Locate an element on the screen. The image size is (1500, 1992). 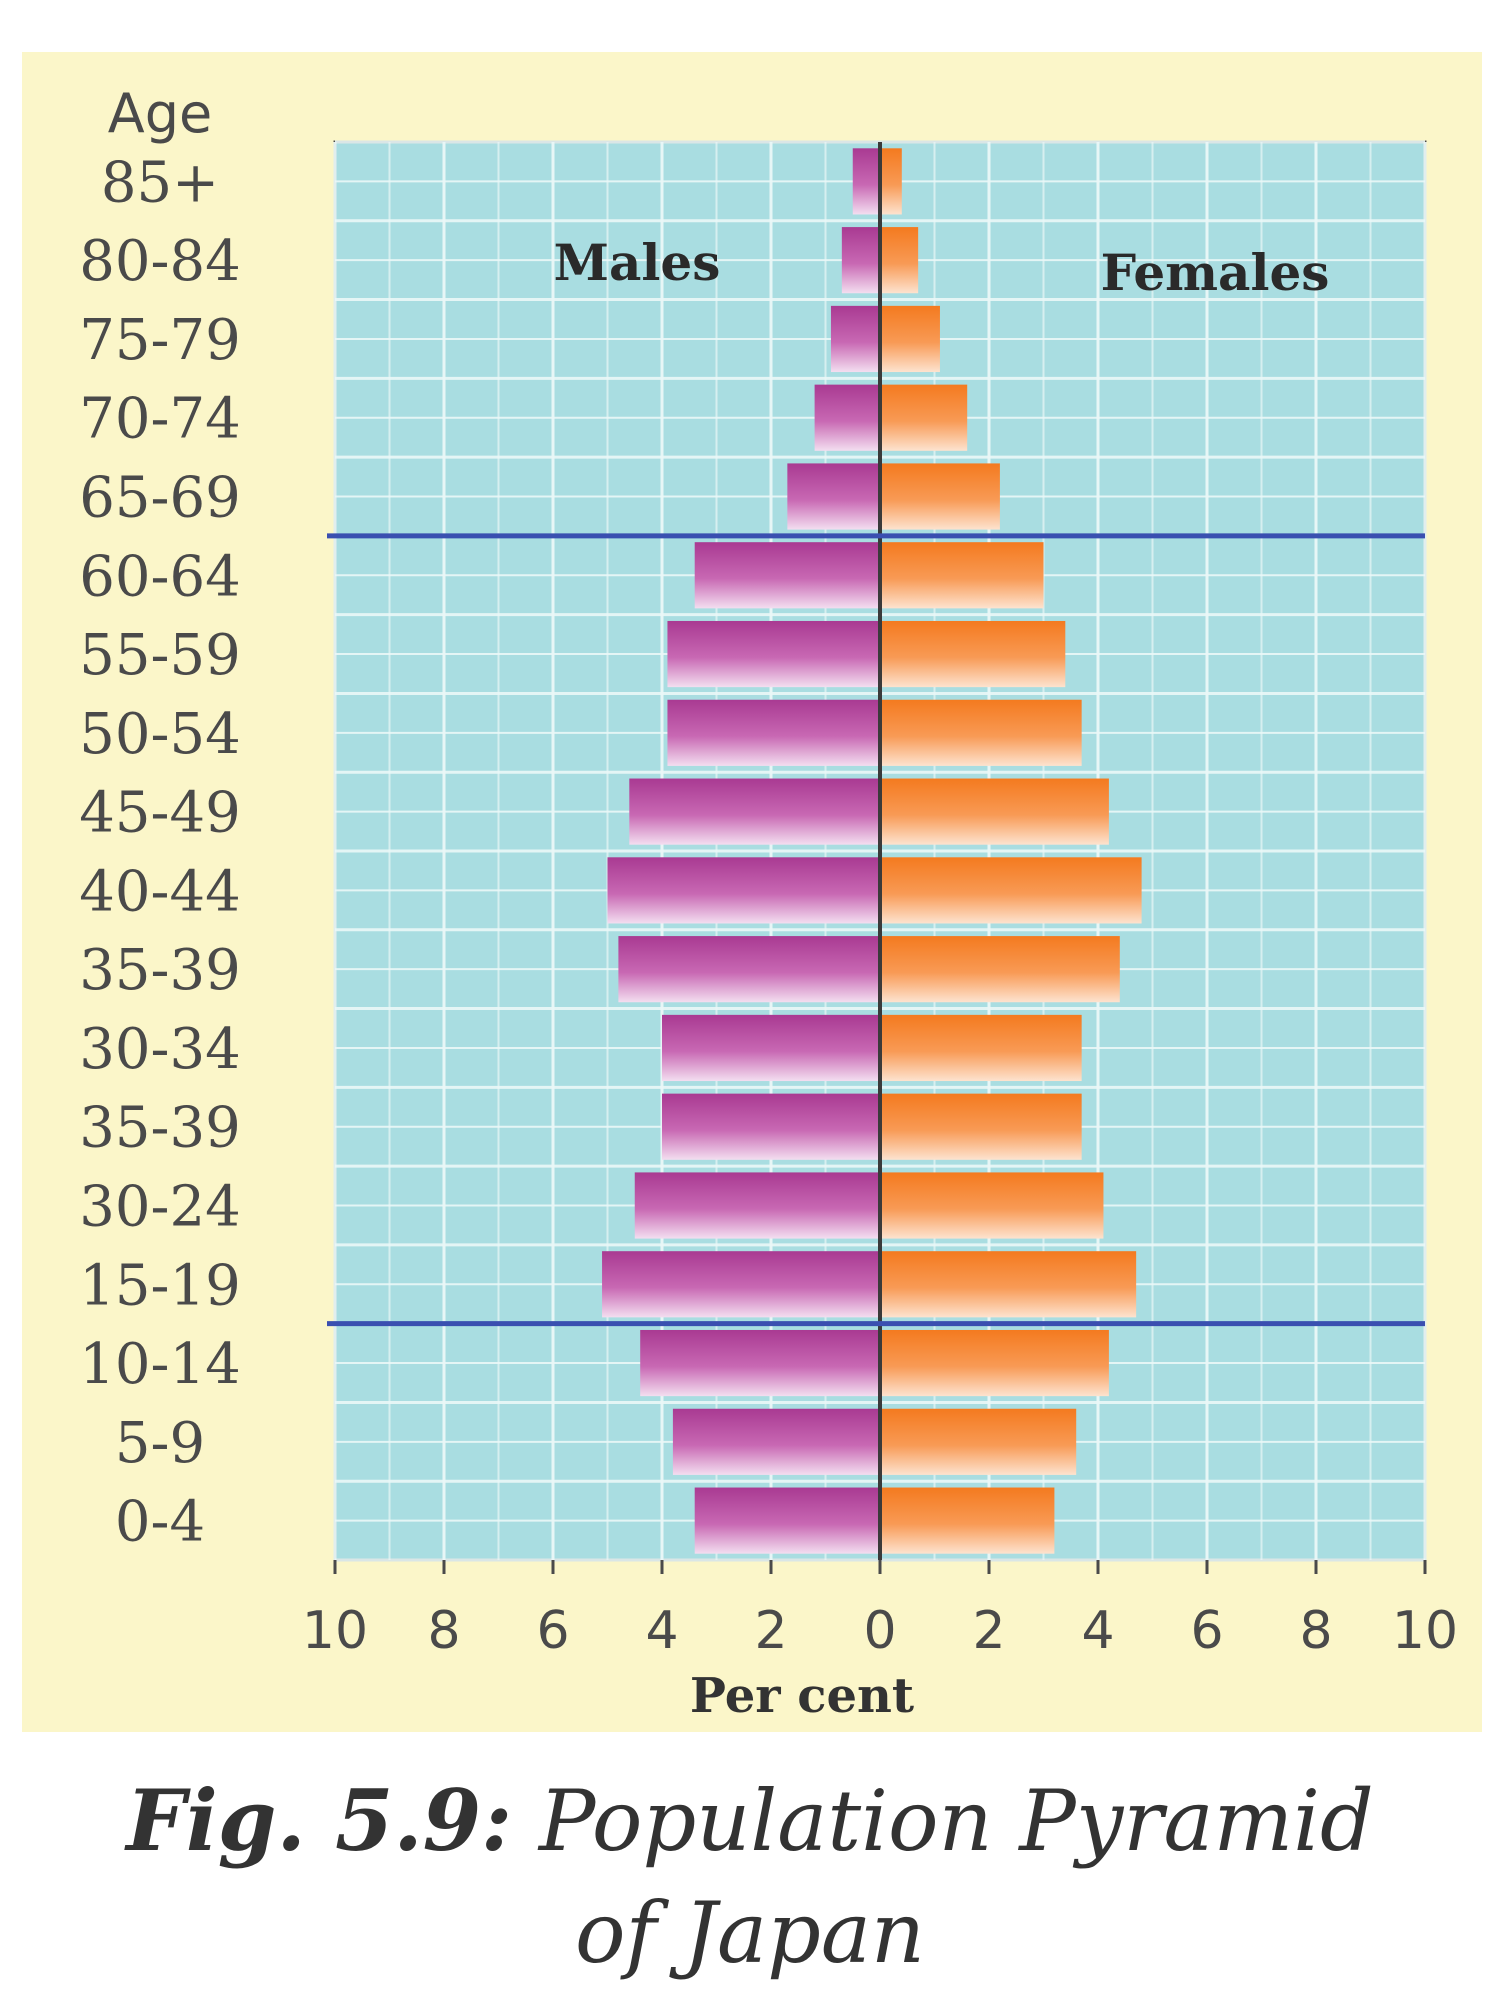
caption-title: Population Pyramid is located at coordinates (956, 1821).